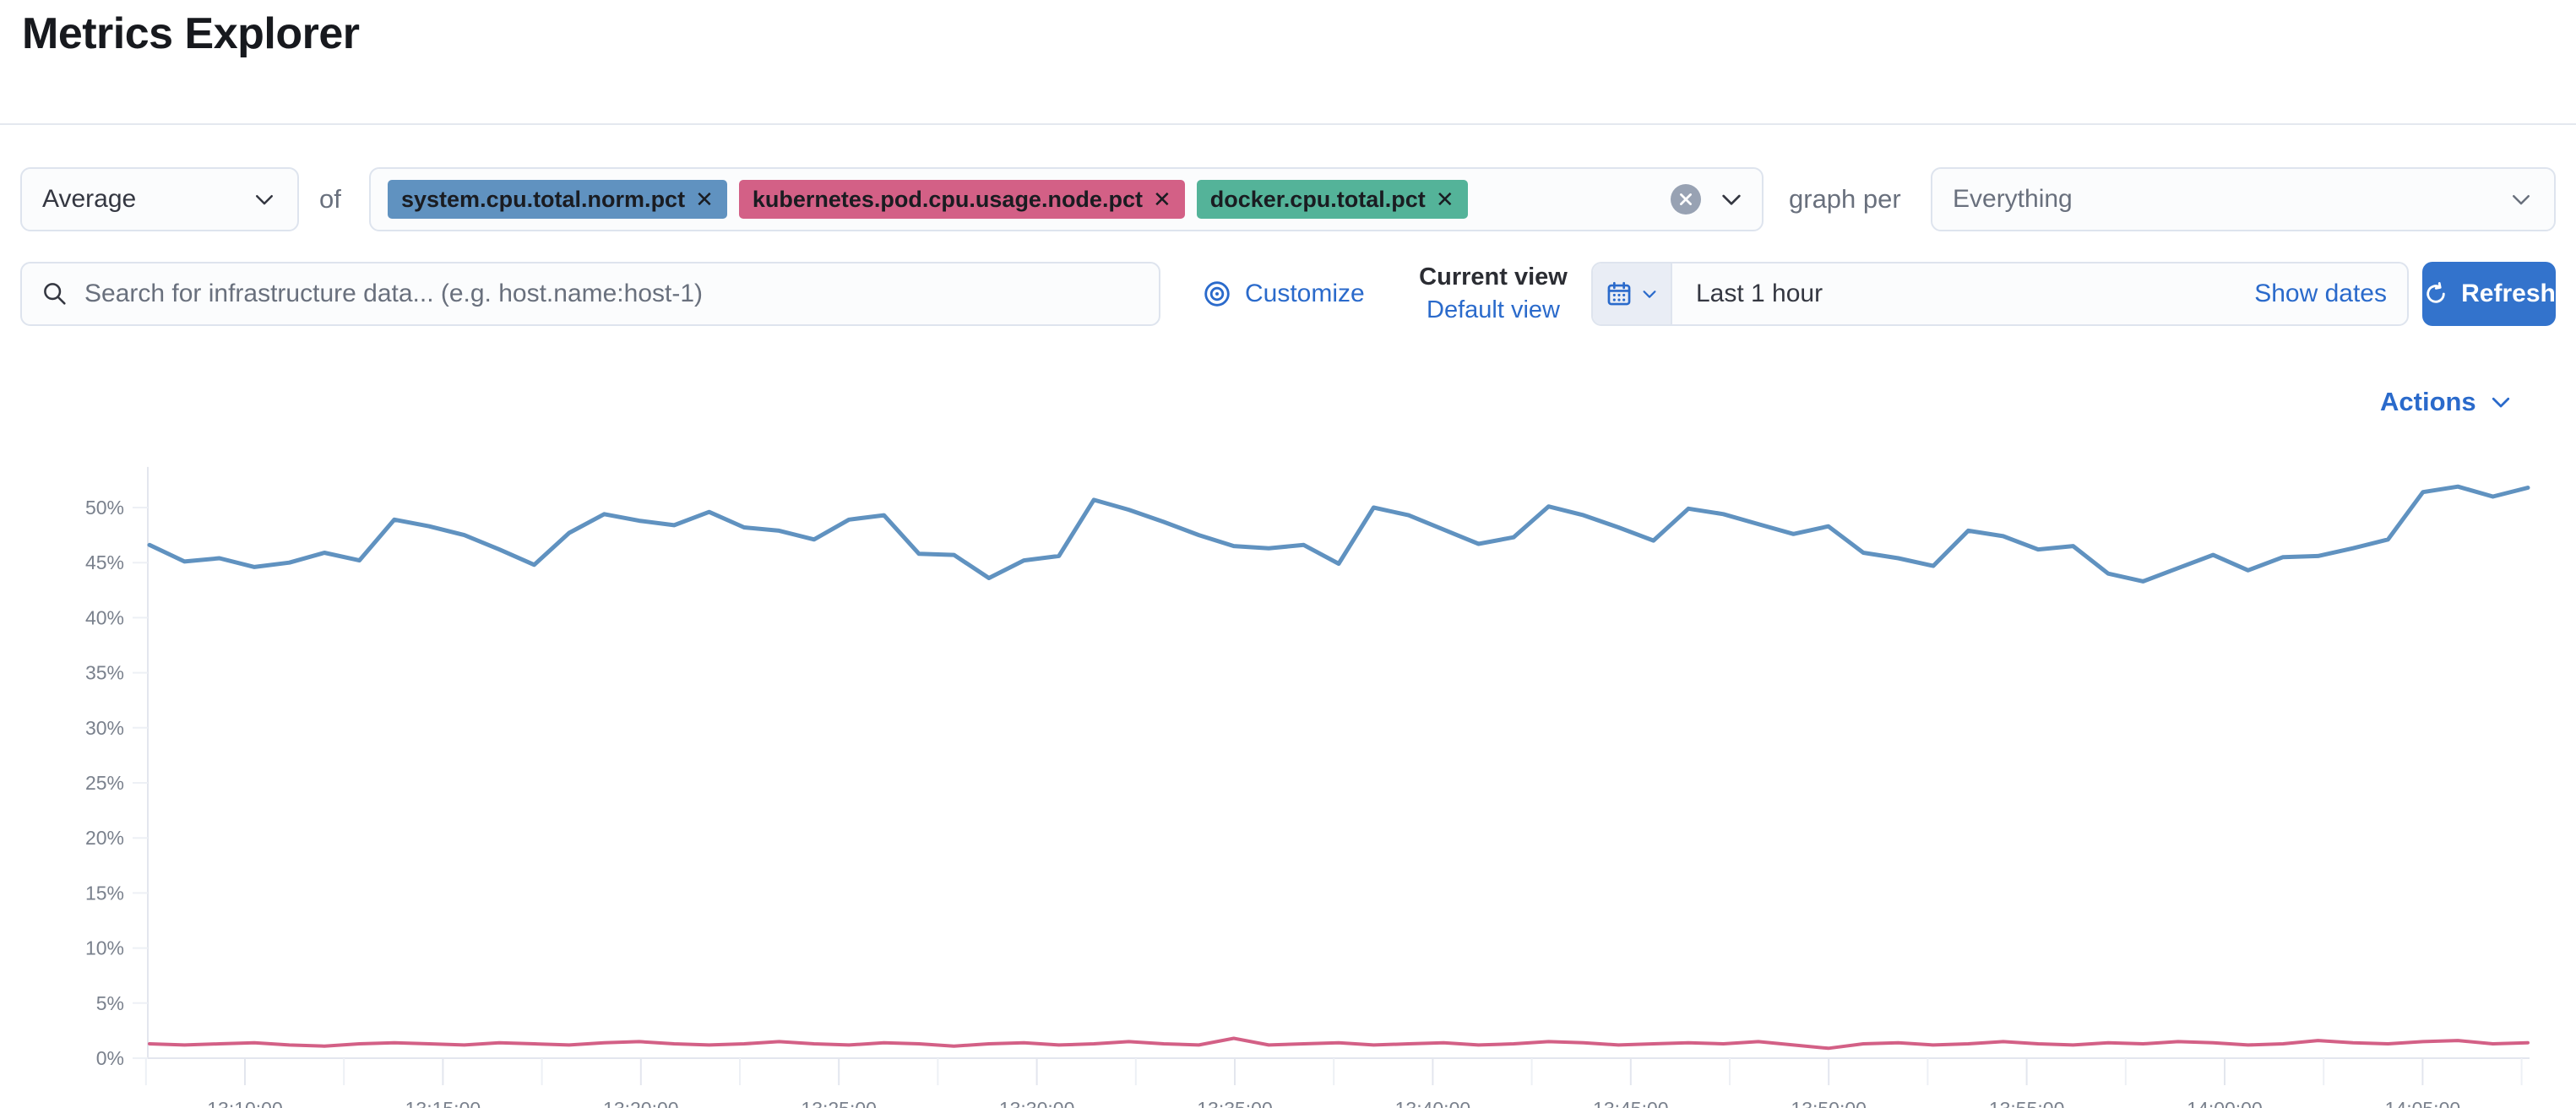 This screenshot has width=2576, height=1108. I want to click on actions-label: Actions, so click(2428, 401).